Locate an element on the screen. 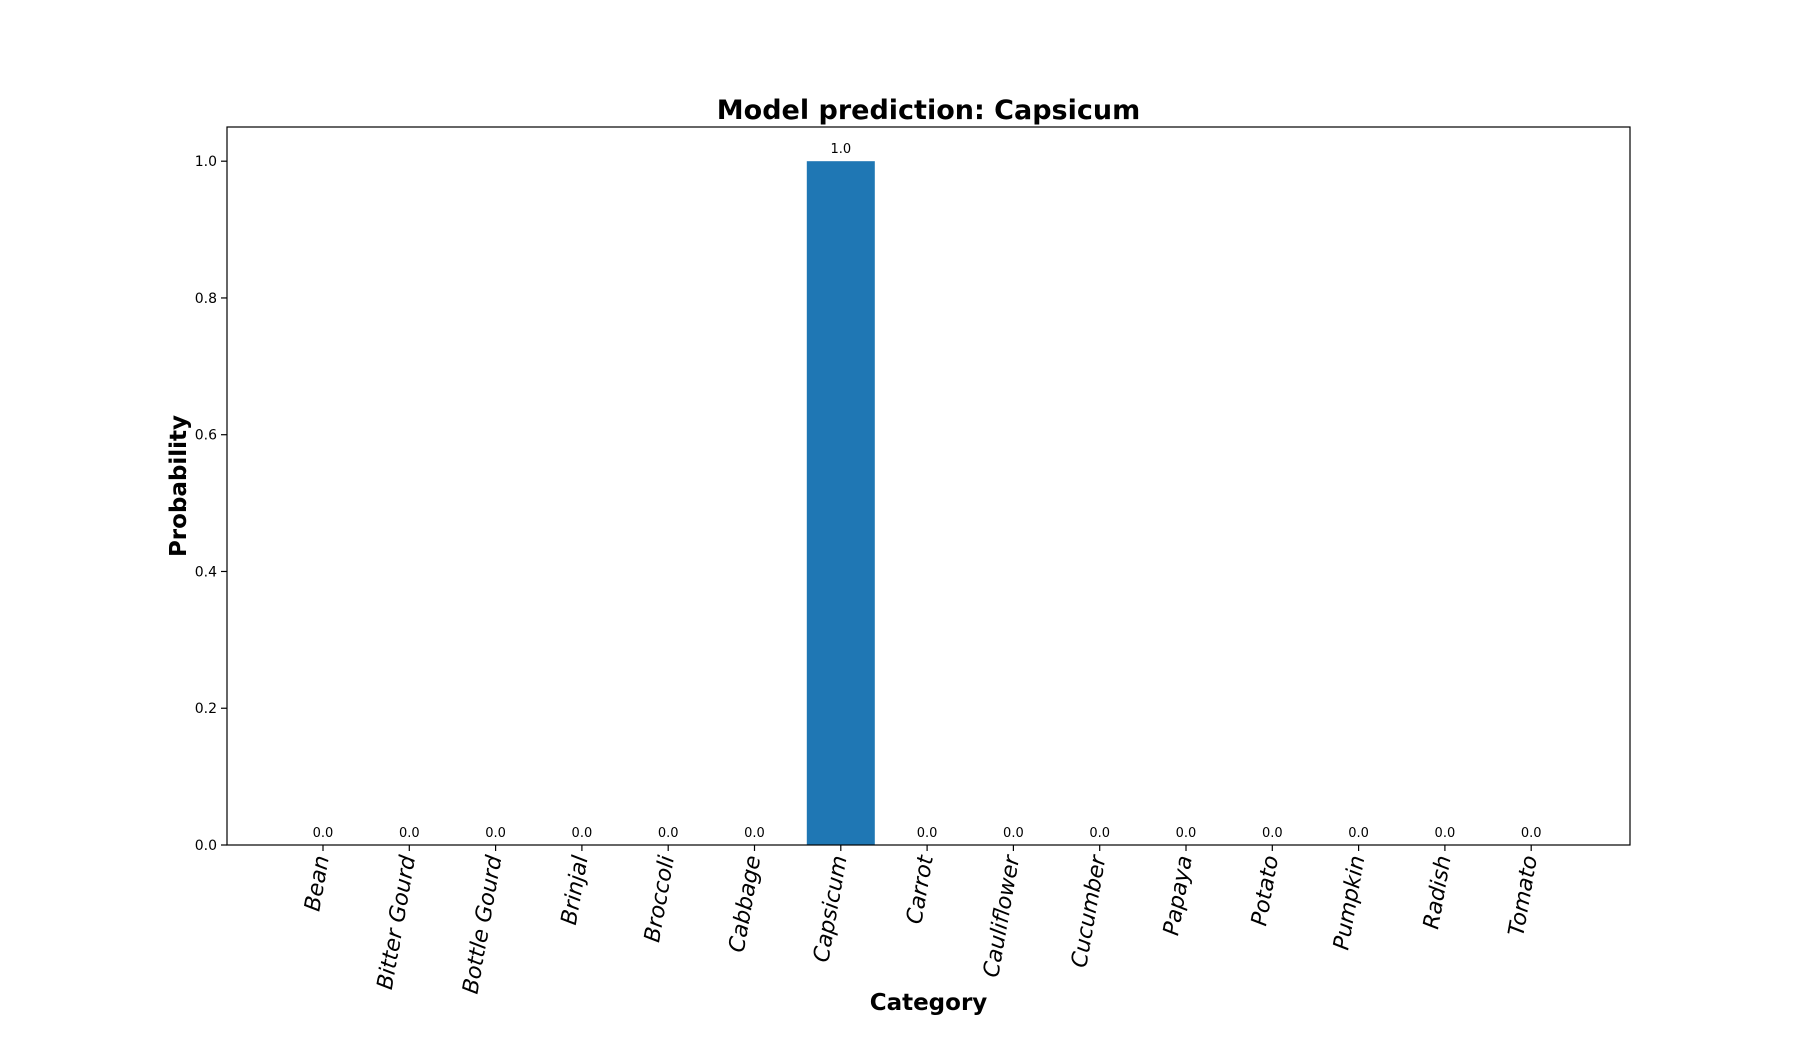  x-tick-label: Cucumber is located at coordinates (1089, 911).